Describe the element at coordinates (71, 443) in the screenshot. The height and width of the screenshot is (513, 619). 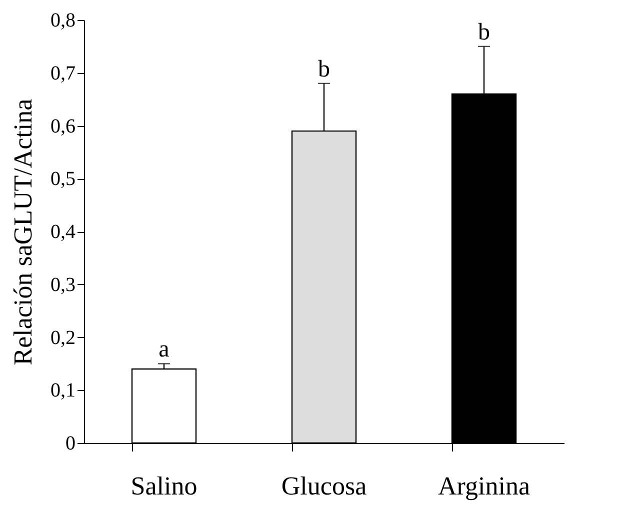
I see `y-tick-label: 0` at that location.